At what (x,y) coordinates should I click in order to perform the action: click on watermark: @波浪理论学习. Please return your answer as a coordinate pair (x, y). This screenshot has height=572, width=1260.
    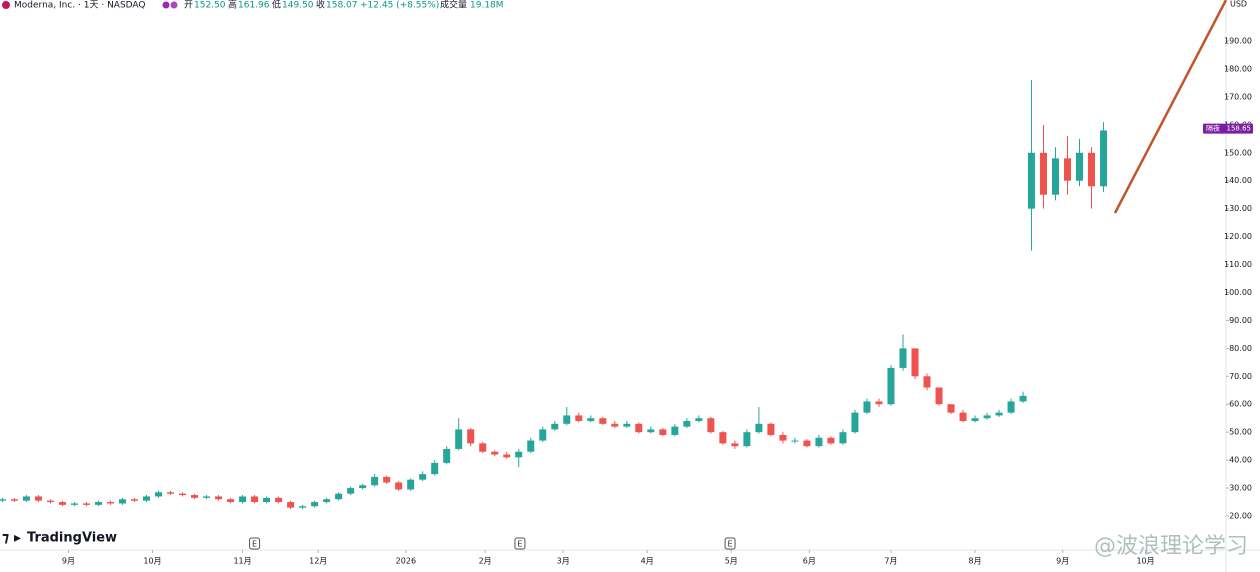
    Looking at the image, I should click on (1171, 546).